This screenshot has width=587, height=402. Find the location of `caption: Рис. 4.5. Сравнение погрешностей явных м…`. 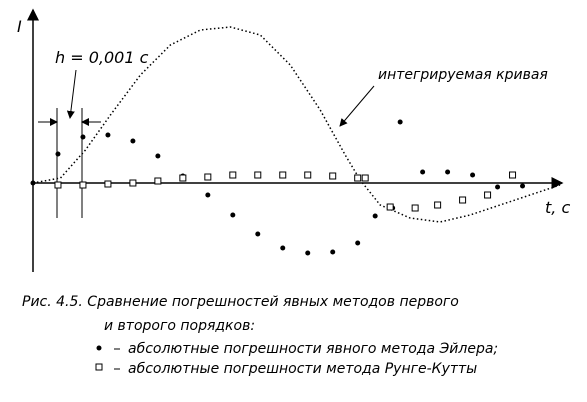

caption: Рис. 4.5. Сравнение погрешностей явных м… is located at coordinates (240, 302).